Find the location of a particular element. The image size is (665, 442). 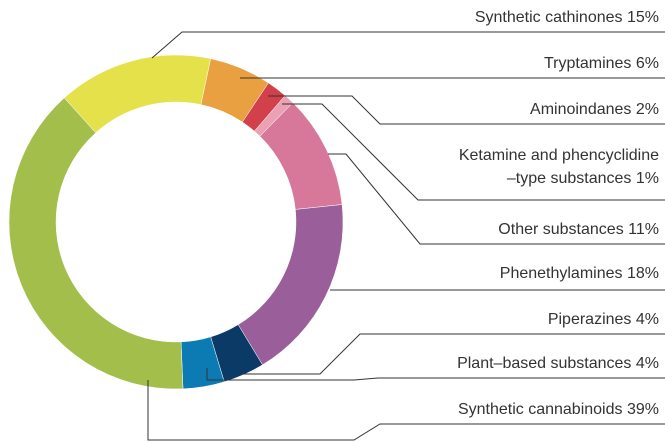

category-name: Tryptamines is located at coordinates (587, 63).